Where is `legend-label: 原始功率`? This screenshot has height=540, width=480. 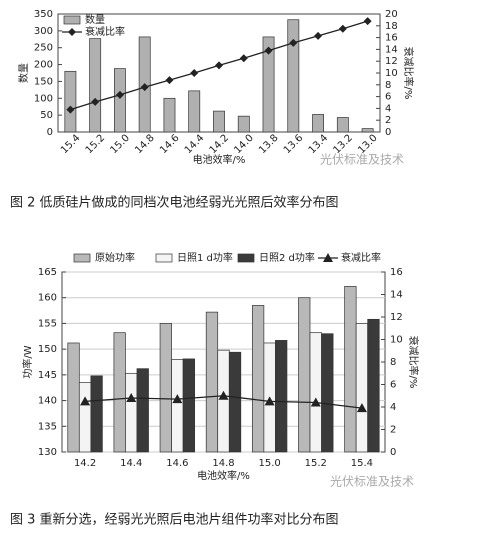 legend-label: 原始功率 is located at coordinates (115, 257).